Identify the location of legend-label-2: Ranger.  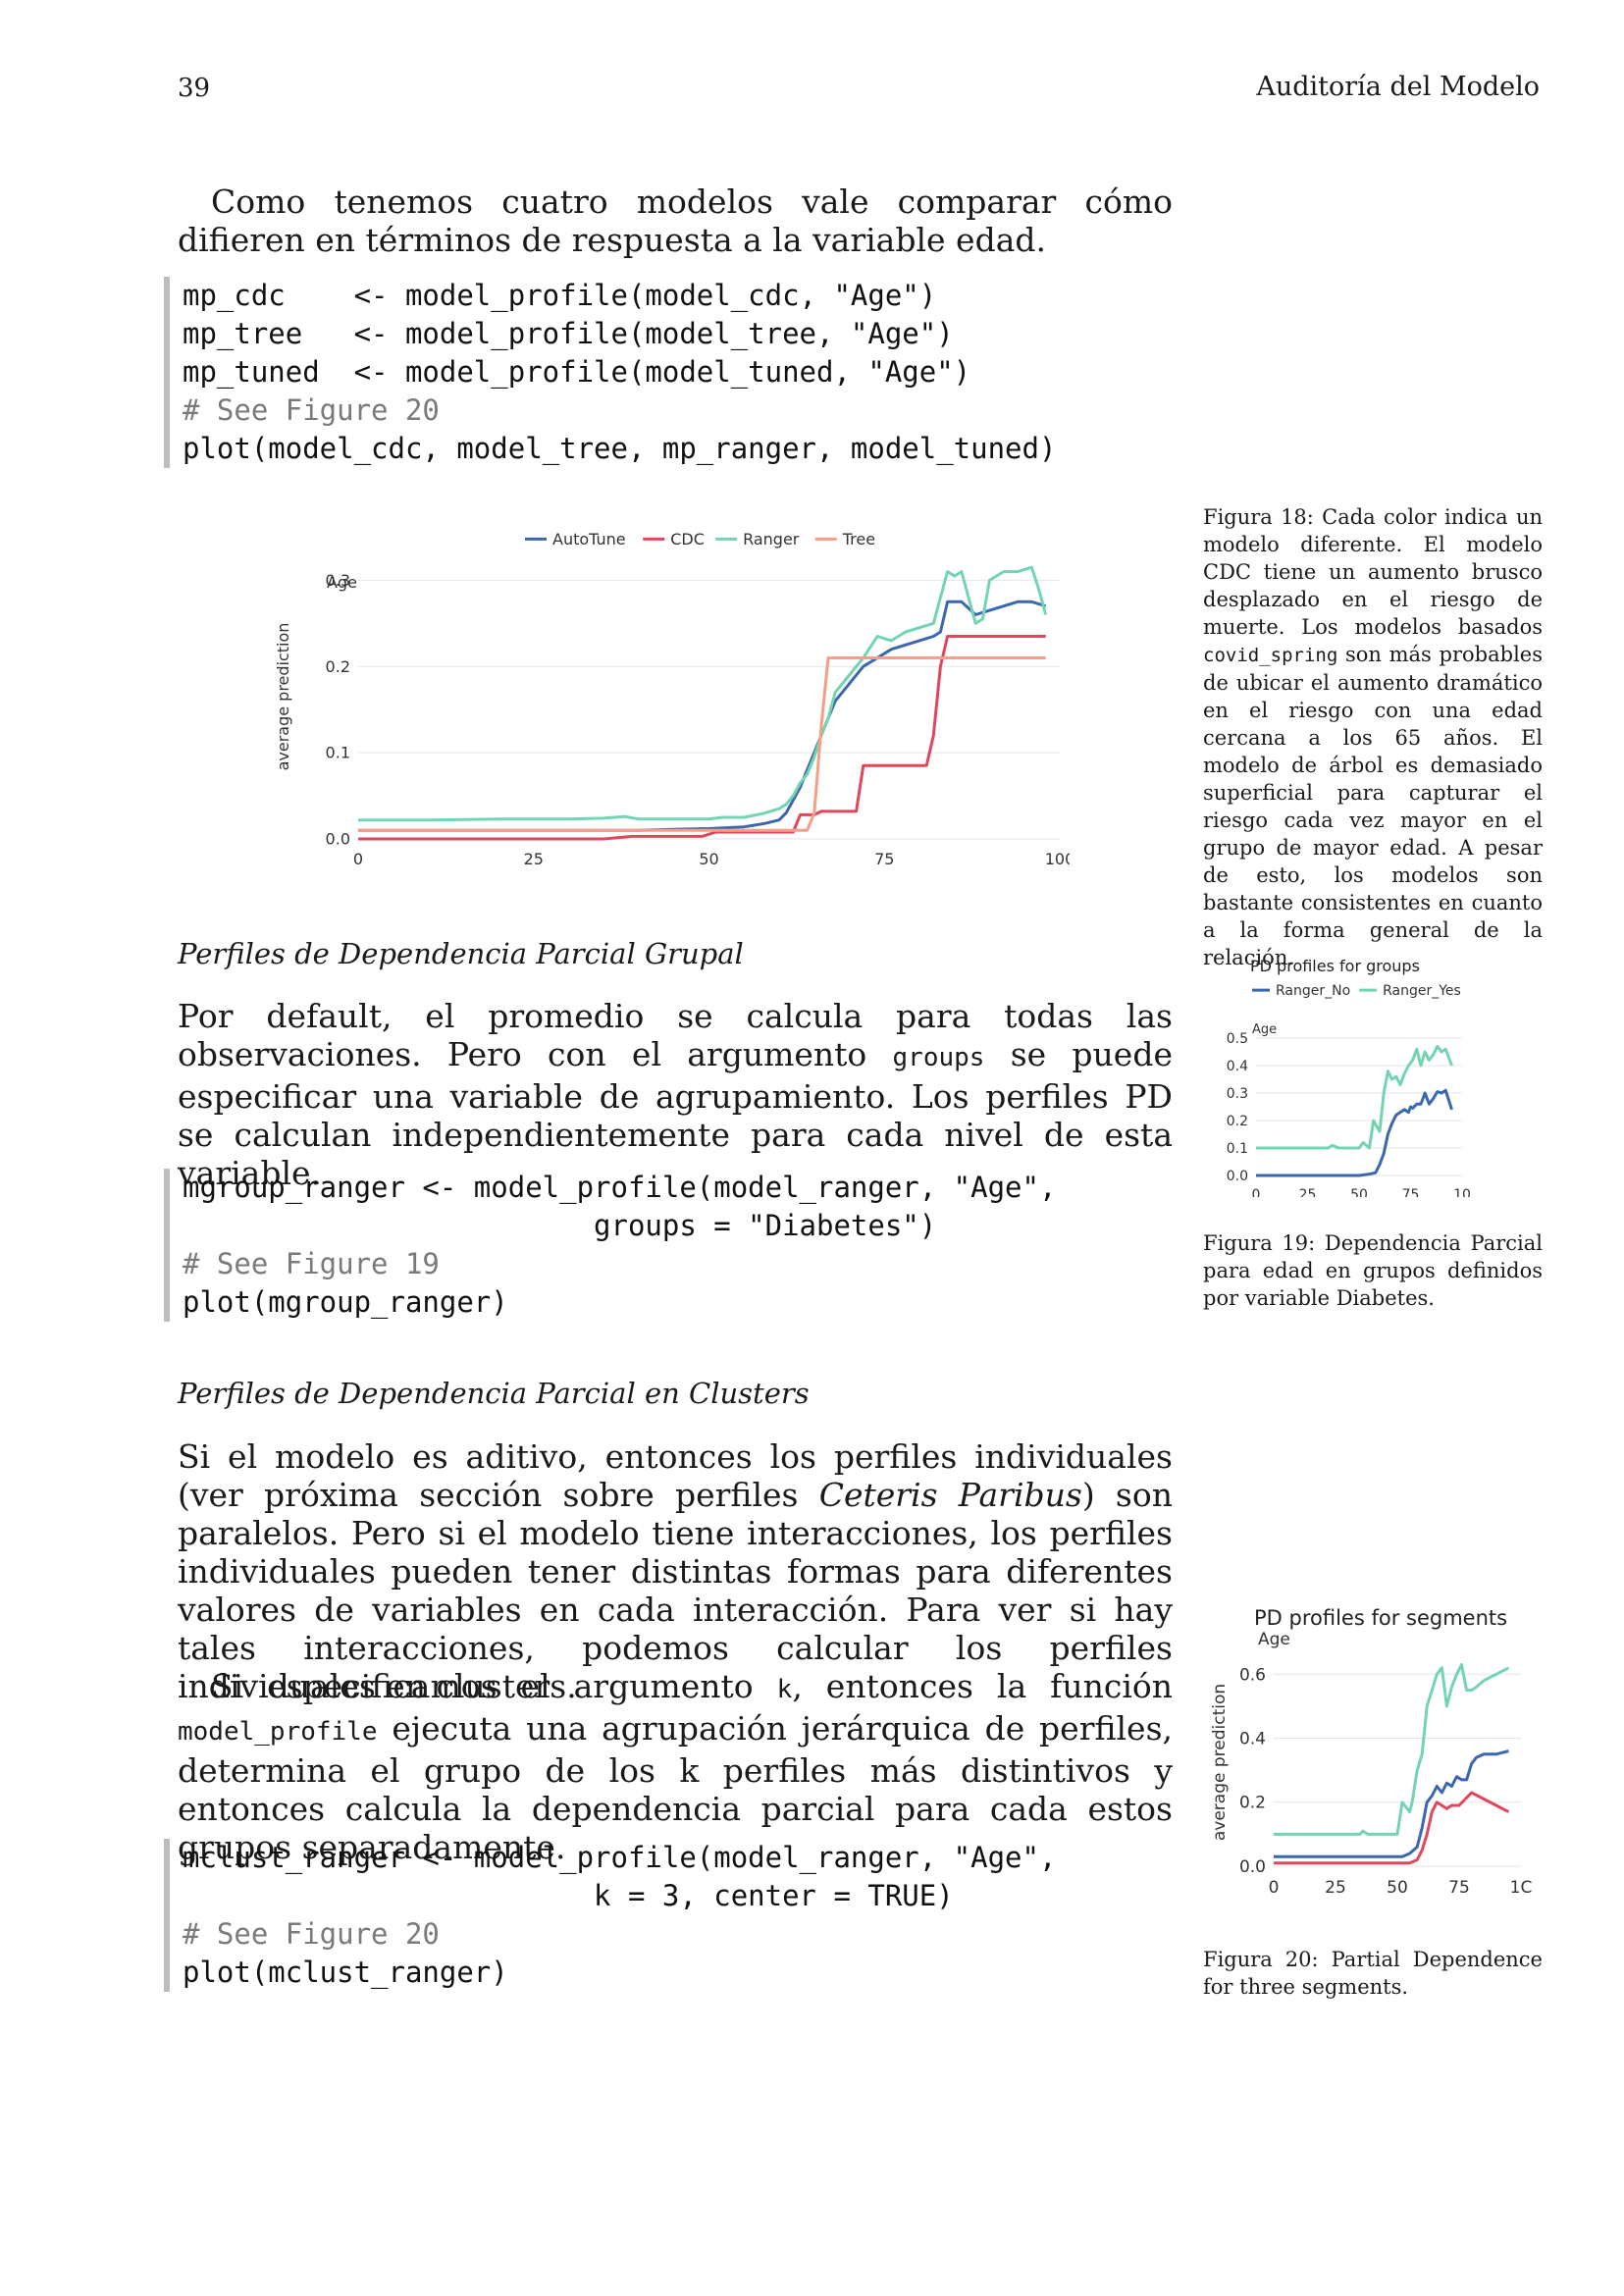
(771, 539).